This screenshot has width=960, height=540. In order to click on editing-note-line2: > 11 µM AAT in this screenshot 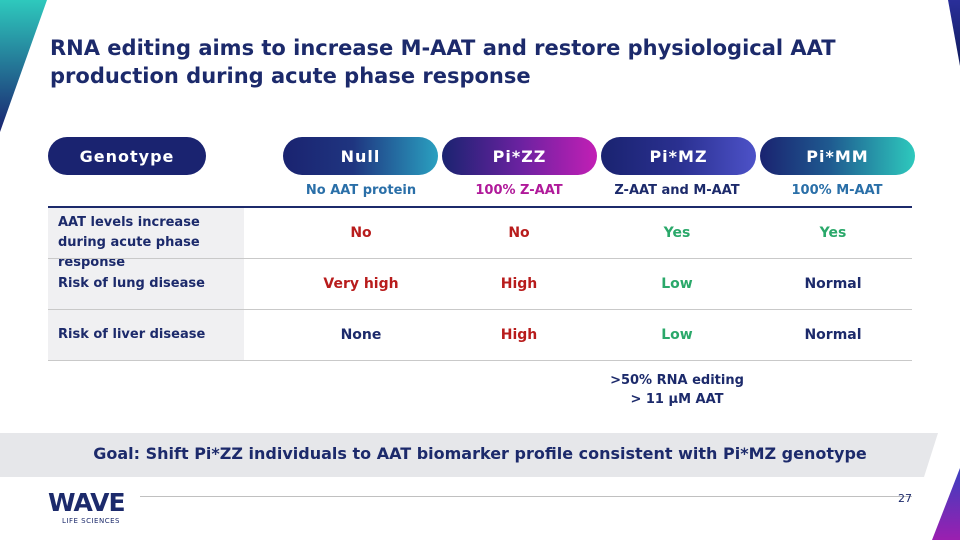, I will do `click(677, 399)`.